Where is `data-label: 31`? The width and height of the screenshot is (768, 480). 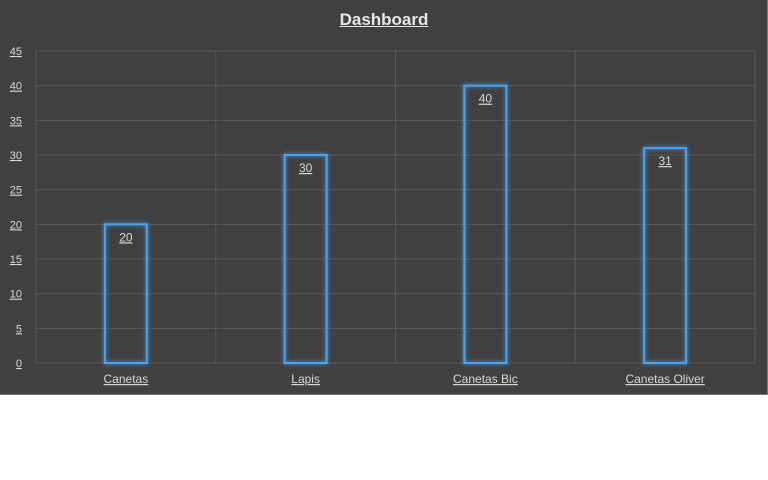
data-label: 31 is located at coordinates (665, 161).